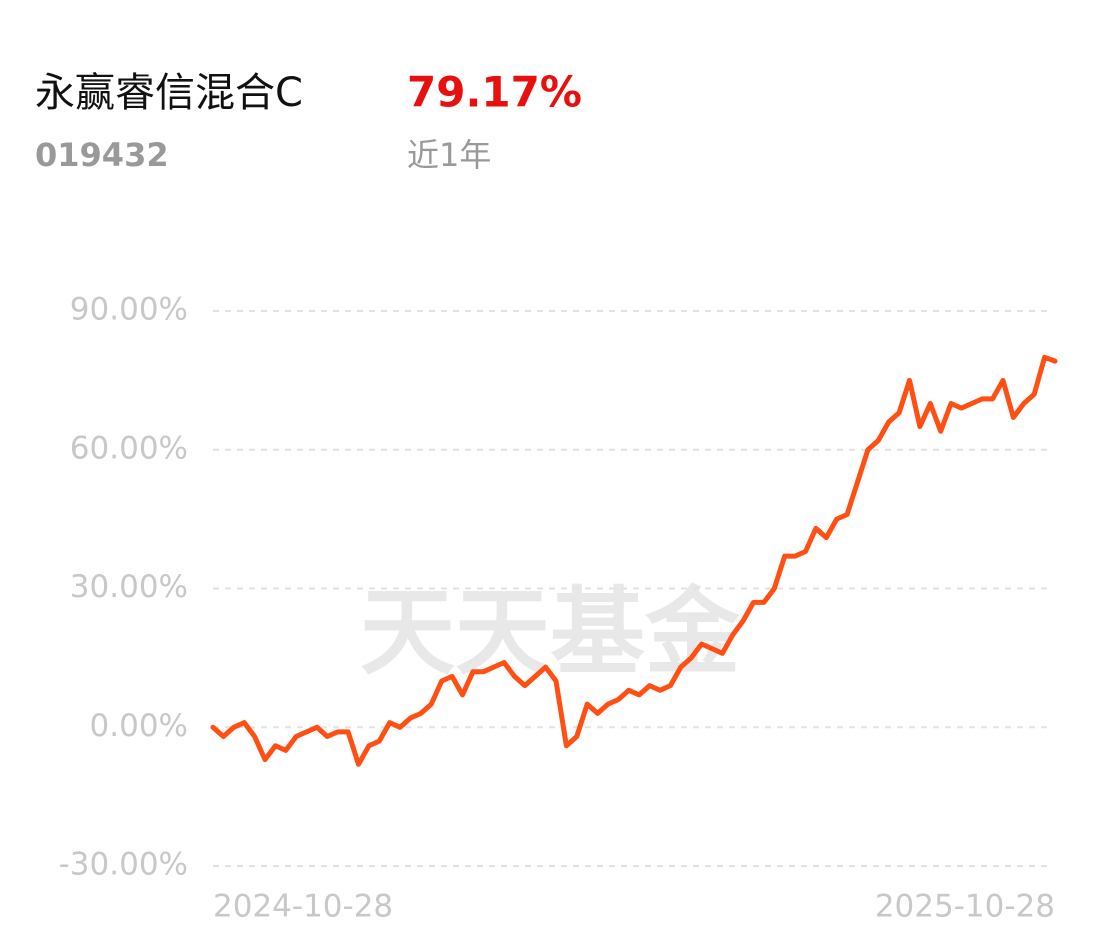  Describe the element at coordinates (449, 155) in the screenshot. I see `period-label: 近1年` at that location.